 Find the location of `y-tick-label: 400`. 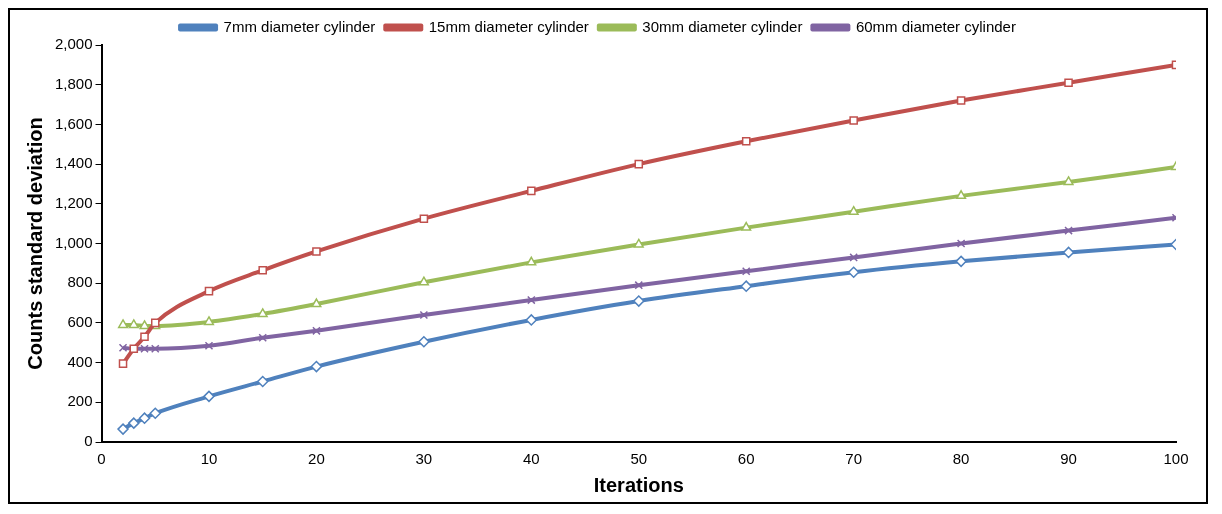

y-tick-label: 400 is located at coordinates (80, 361).